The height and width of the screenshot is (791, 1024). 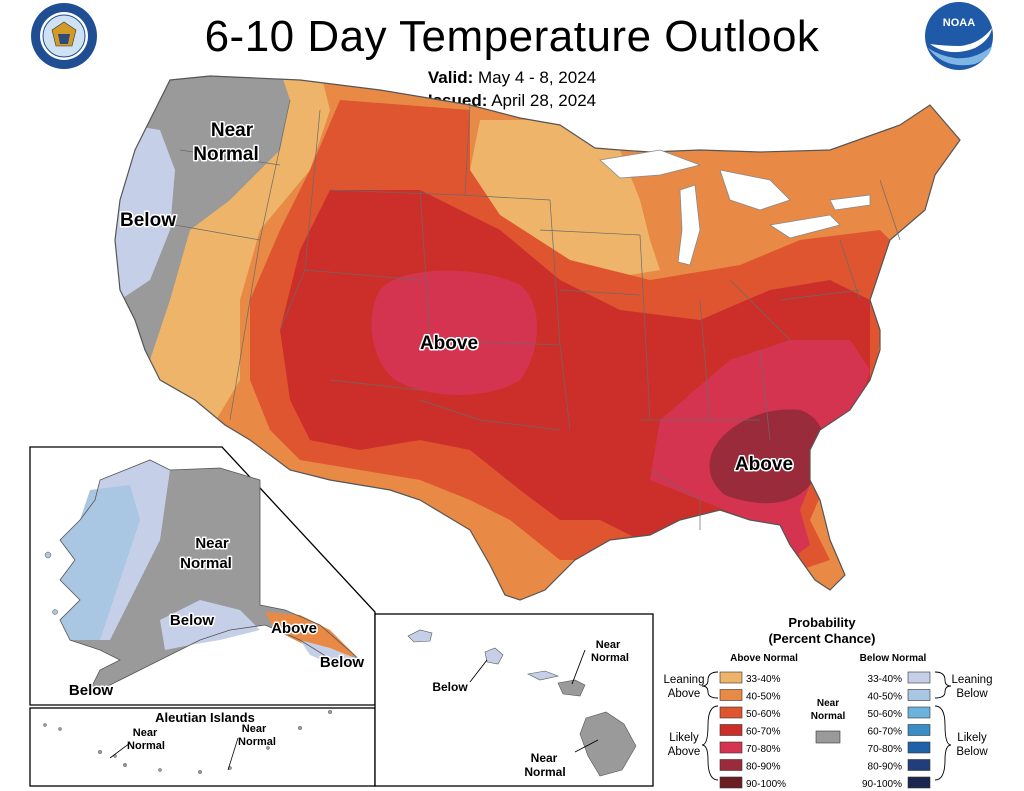 I want to click on issued-date: April 28, 2024, so click(x=544, y=100).